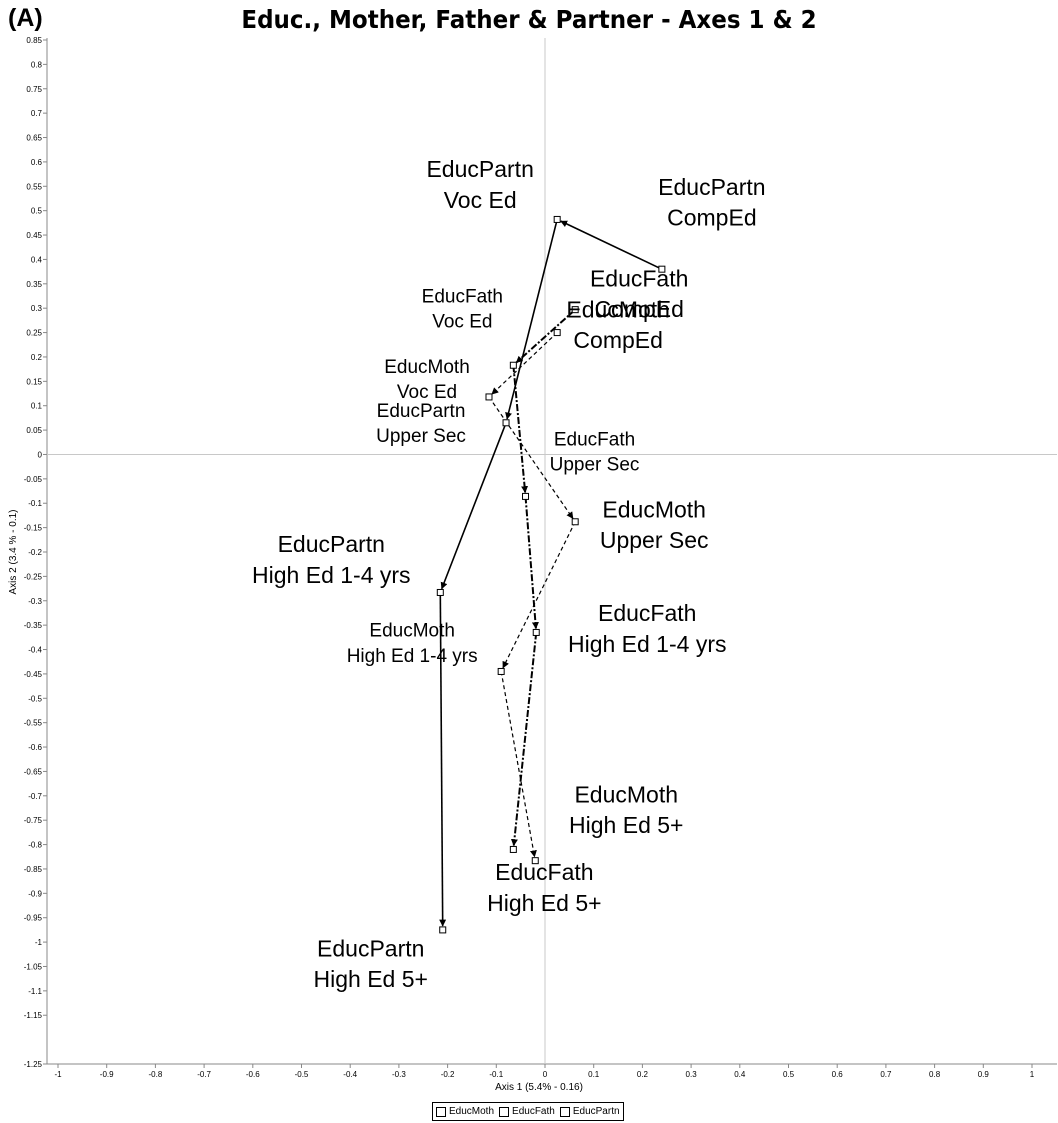 This screenshot has width=1058, height=1123. I want to click on legend-item-educpartn: EducPartn, so click(589, 1111).